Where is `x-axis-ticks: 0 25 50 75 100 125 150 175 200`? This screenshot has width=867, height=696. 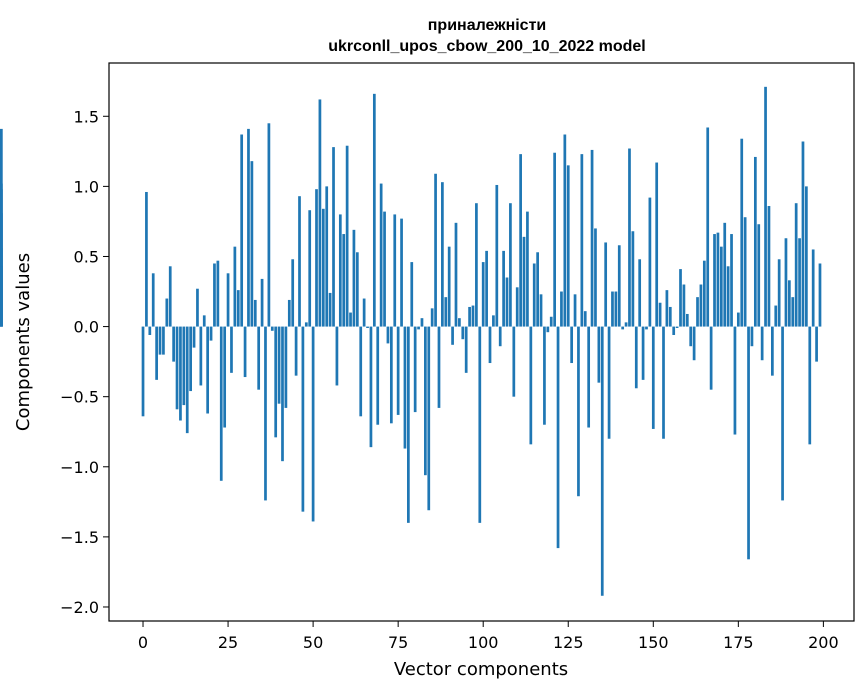
x-axis-ticks: 0 25 50 75 100 125 150 175 200 is located at coordinates (488, 636).